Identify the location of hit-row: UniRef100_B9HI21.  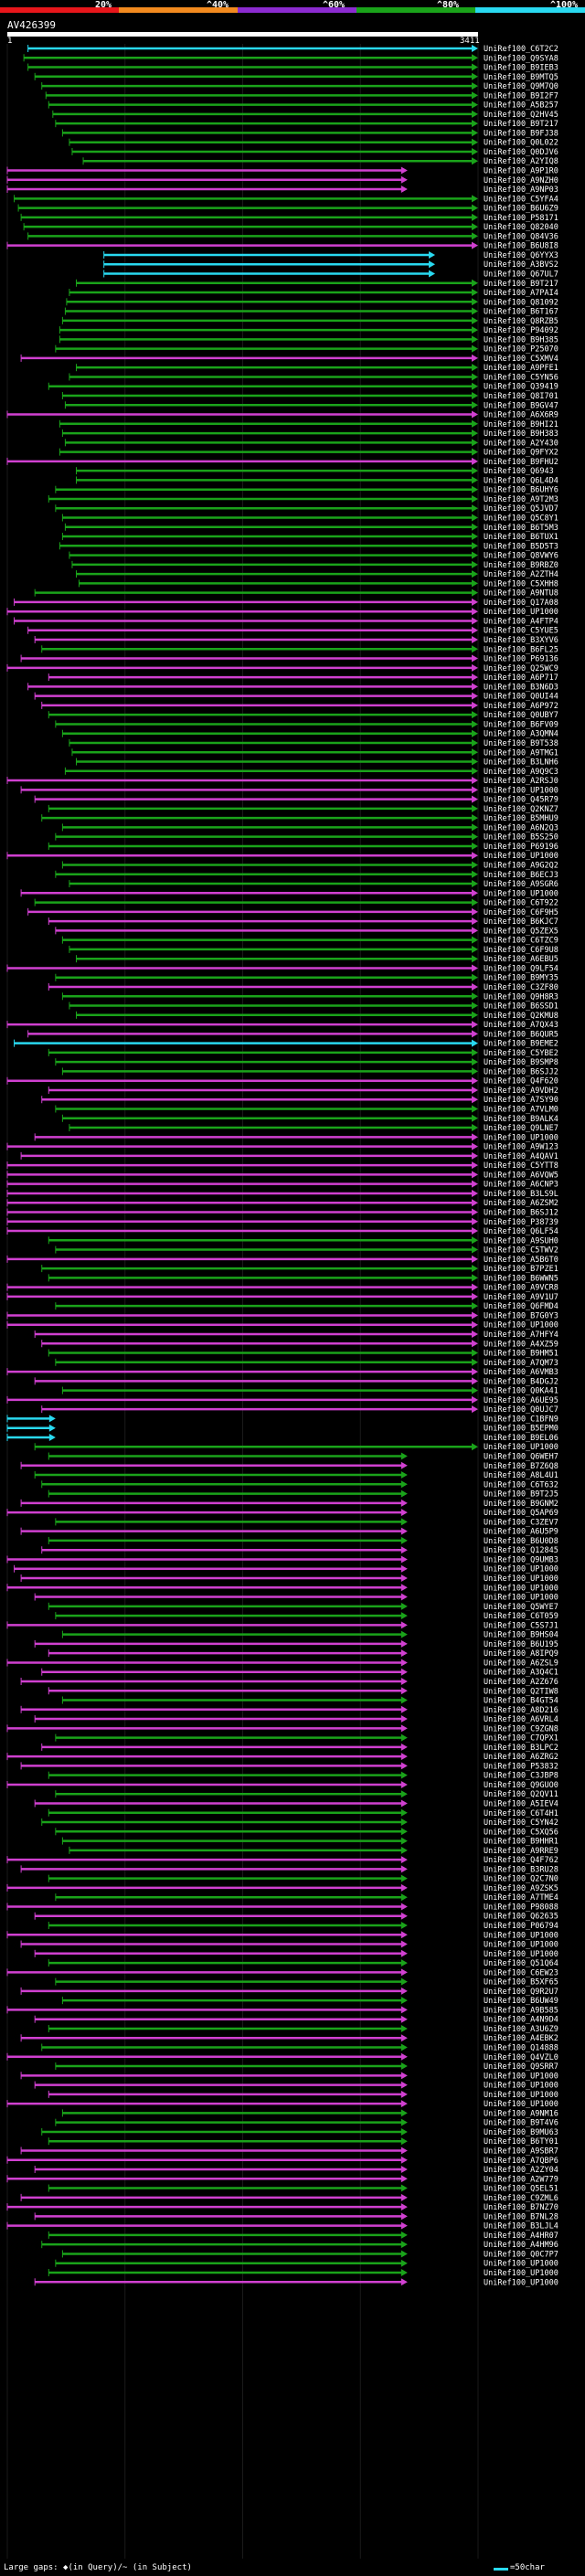
(308, 424).